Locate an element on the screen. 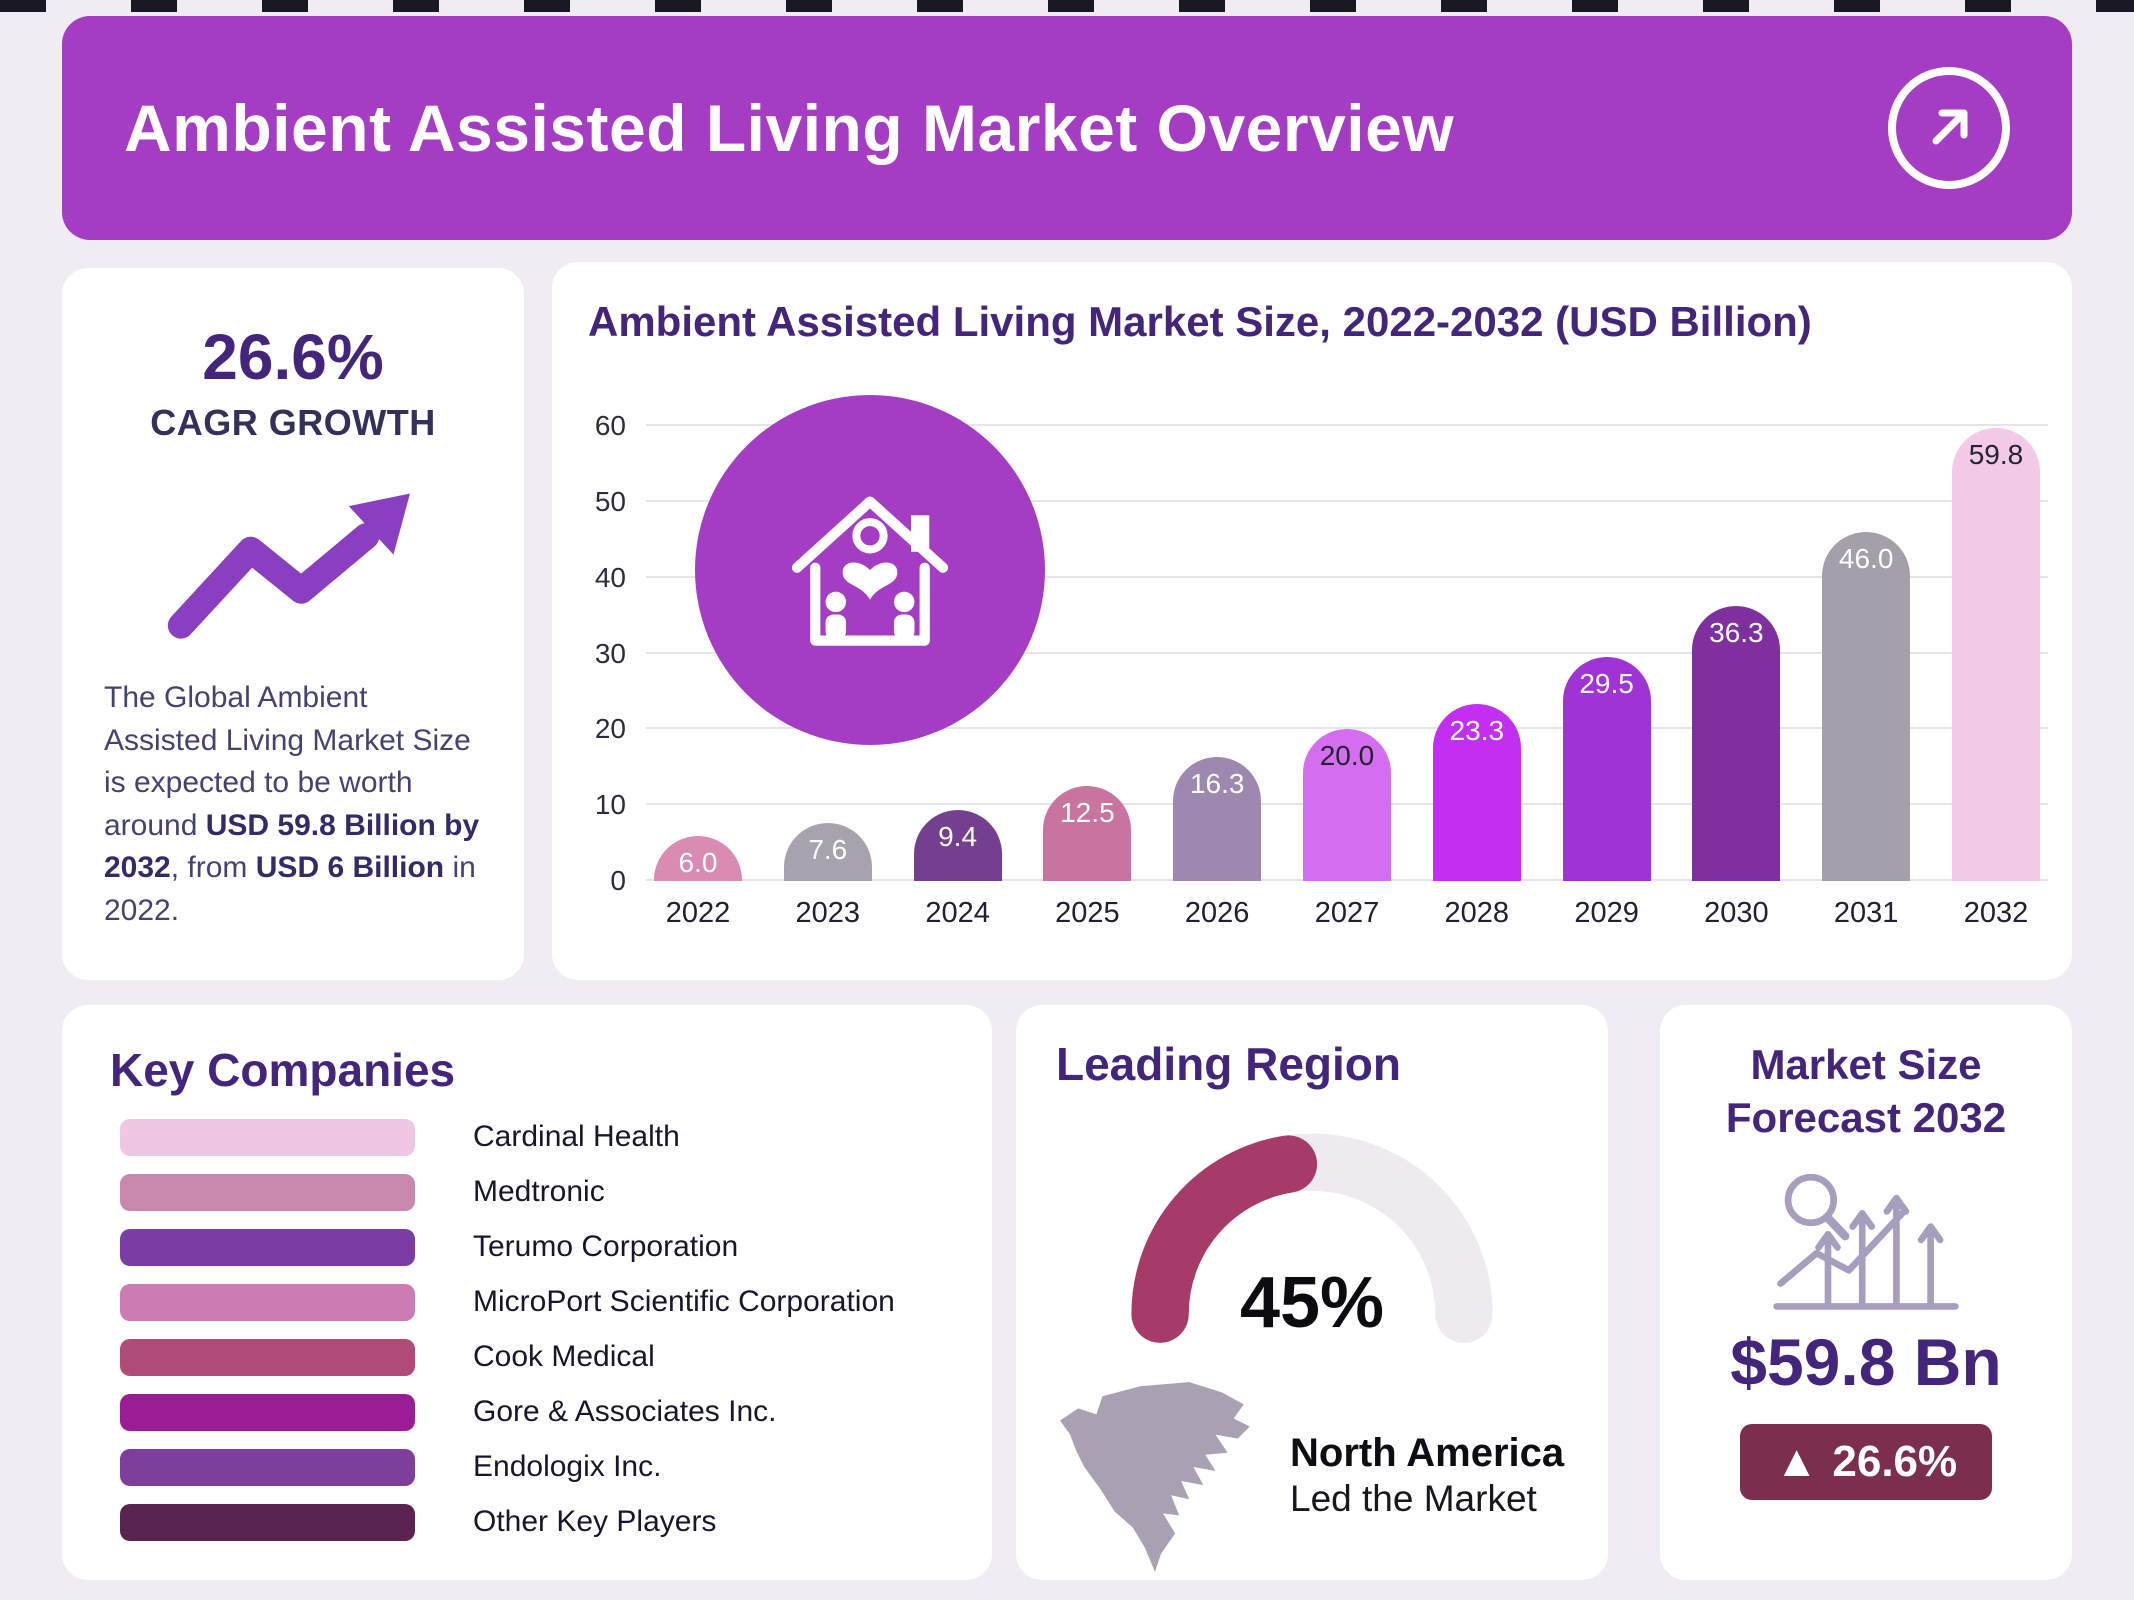 The width and height of the screenshot is (2134, 1600). bar-value-label: 7.6 is located at coordinates (828, 850).